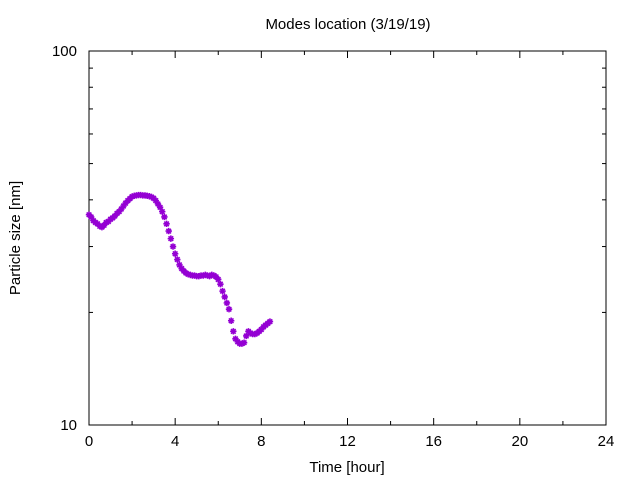 This screenshot has height=480, width=640. Describe the element at coordinates (346, 467) in the screenshot. I see `x-axis-label: Time [hour]` at that location.